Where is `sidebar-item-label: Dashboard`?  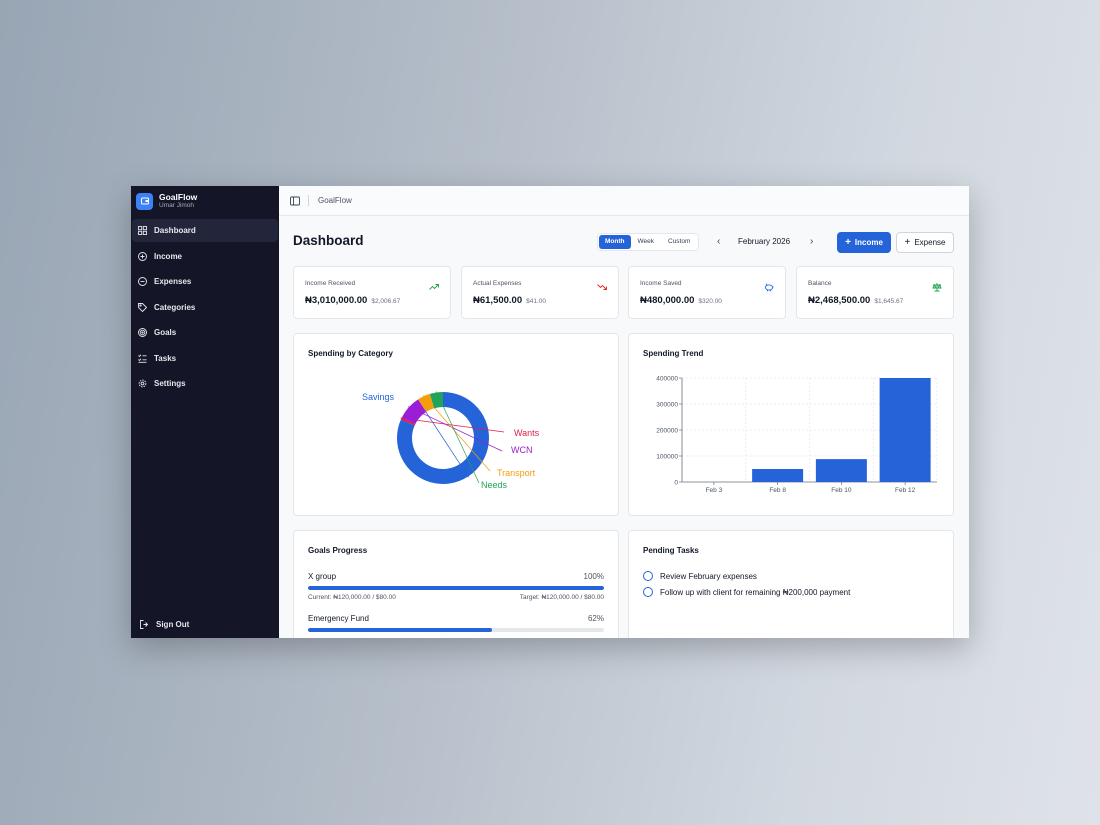
sidebar-item-label: Dashboard is located at coordinates (175, 230).